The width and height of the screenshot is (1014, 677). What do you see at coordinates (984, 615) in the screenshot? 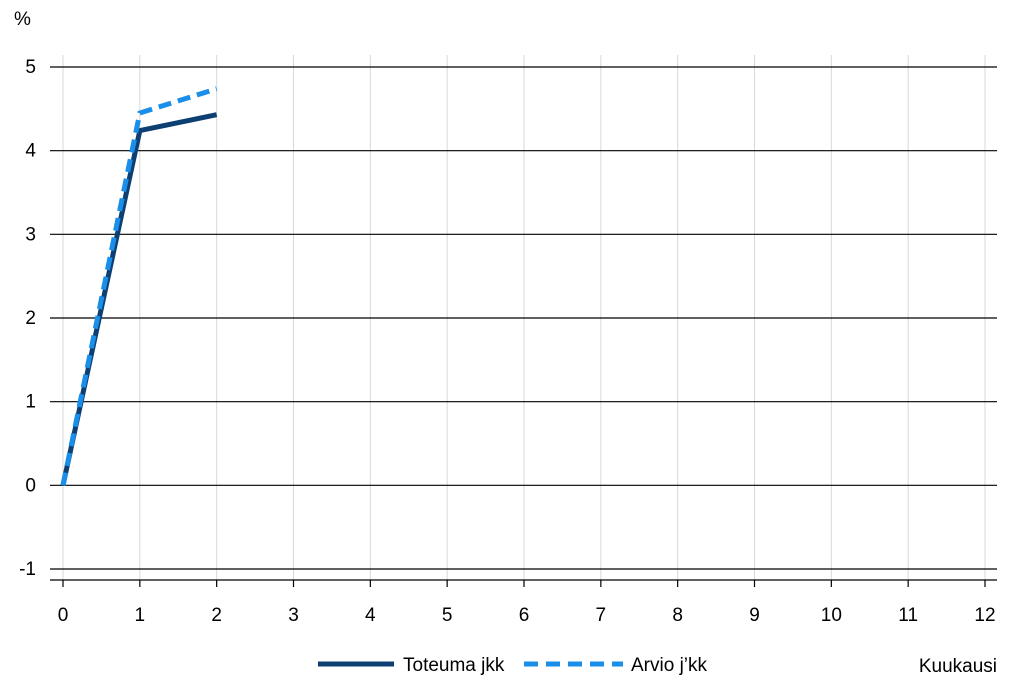
I see `x-tick-label-12: 12` at bounding box center [984, 615].